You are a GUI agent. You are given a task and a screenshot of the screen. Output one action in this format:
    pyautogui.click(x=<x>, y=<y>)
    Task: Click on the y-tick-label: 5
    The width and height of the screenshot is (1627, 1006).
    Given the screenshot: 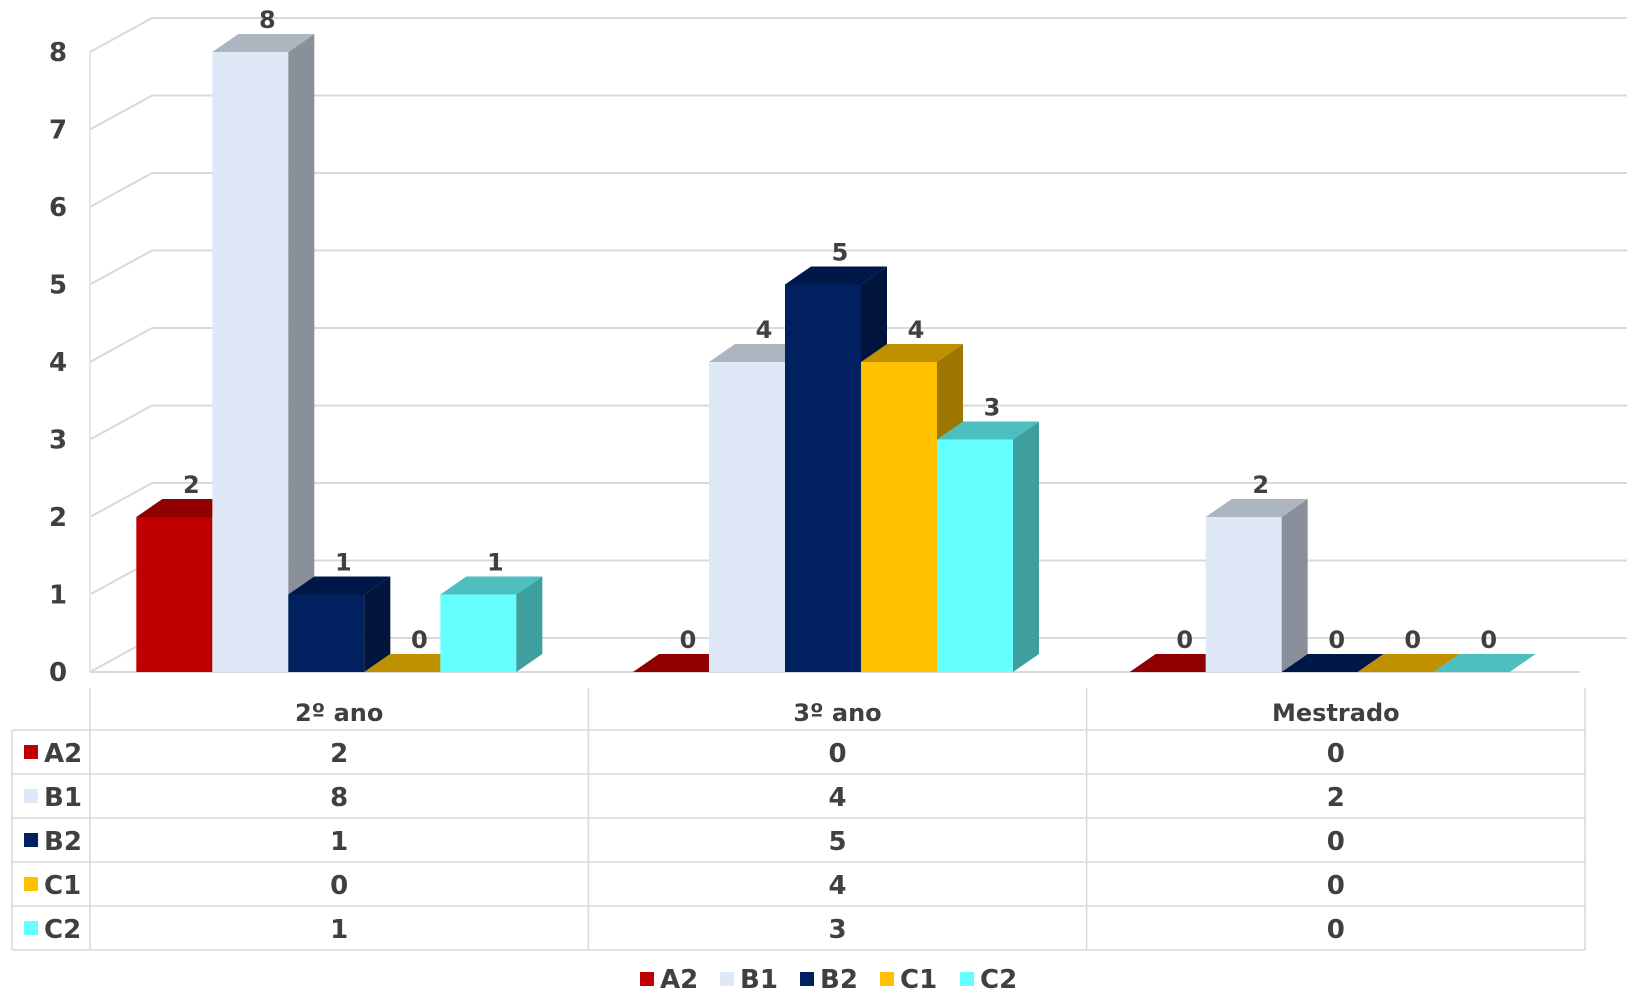 What is the action you would take?
    pyautogui.click(x=58, y=286)
    